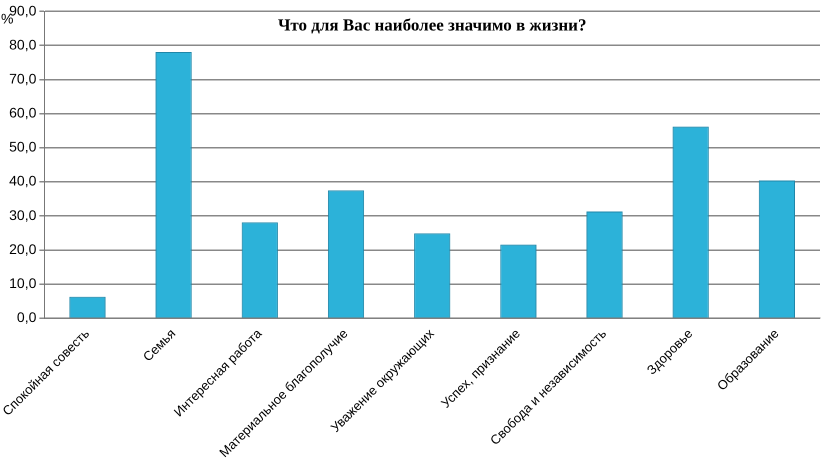 The height and width of the screenshot is (464, 824). What do you see at coordinates (23, 283) in the screenshot?
I see `y-tick-label: 10,0` at bounding box center [23, 283].